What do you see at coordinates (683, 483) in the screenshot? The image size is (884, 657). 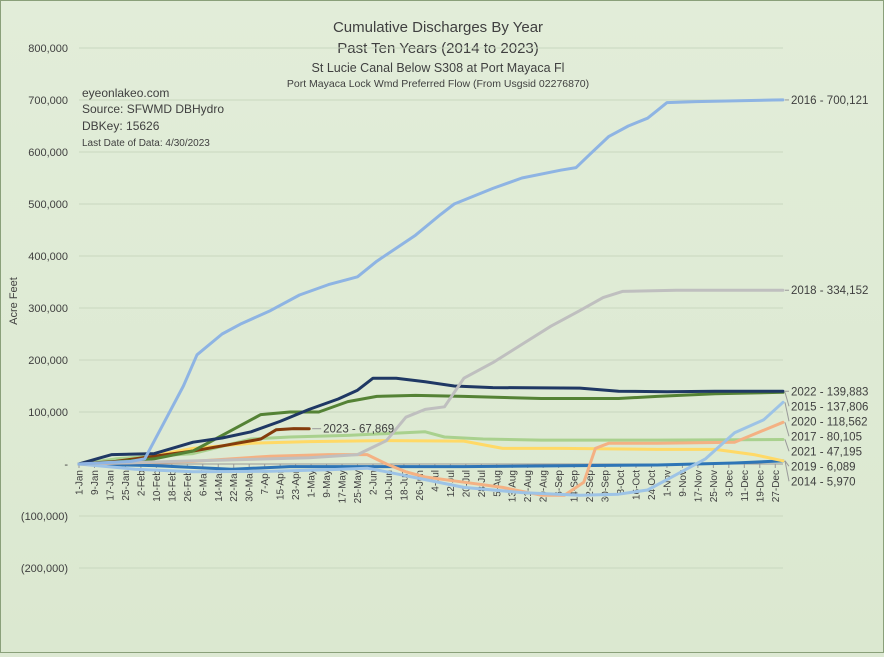 I see `x-tick-label: 9-Nov` at bounding box center [683, 483].